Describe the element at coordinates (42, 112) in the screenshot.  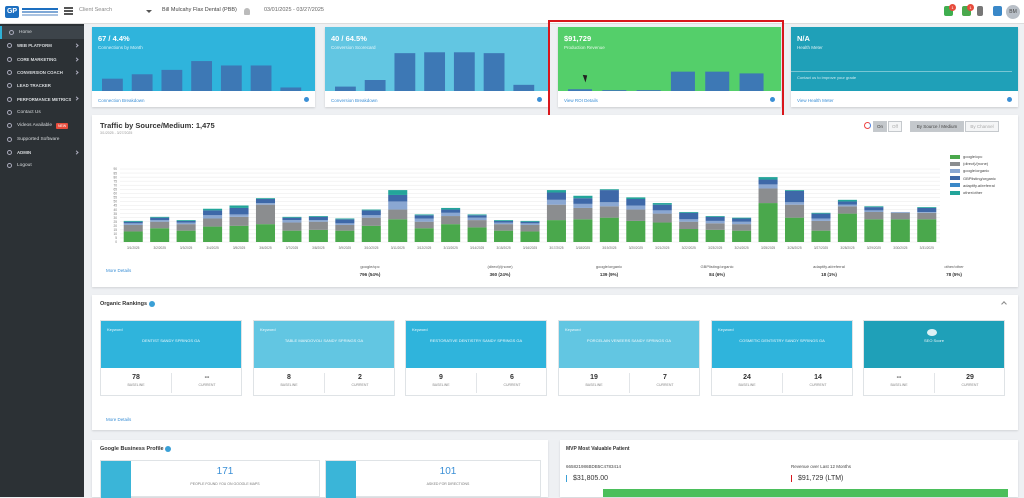
I see `sidebar-item-contact-us: Contact Us` at that location.